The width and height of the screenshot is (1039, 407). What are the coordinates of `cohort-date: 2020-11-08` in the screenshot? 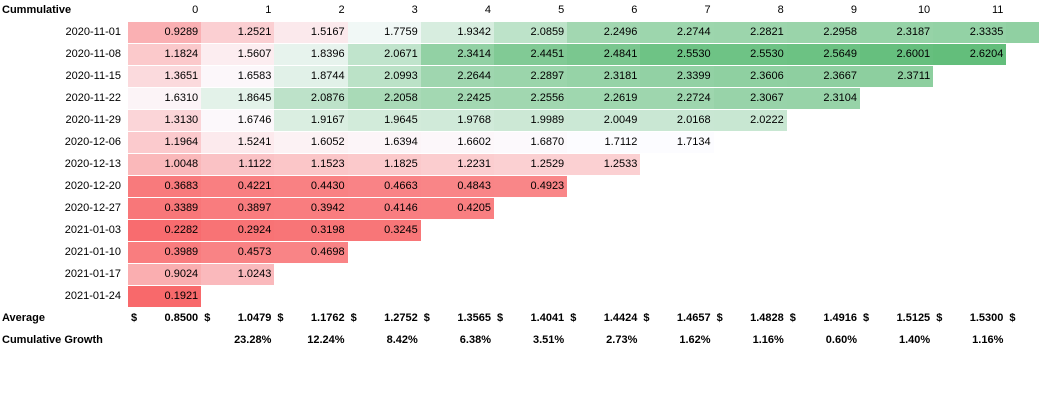 It's located at (93, 54).